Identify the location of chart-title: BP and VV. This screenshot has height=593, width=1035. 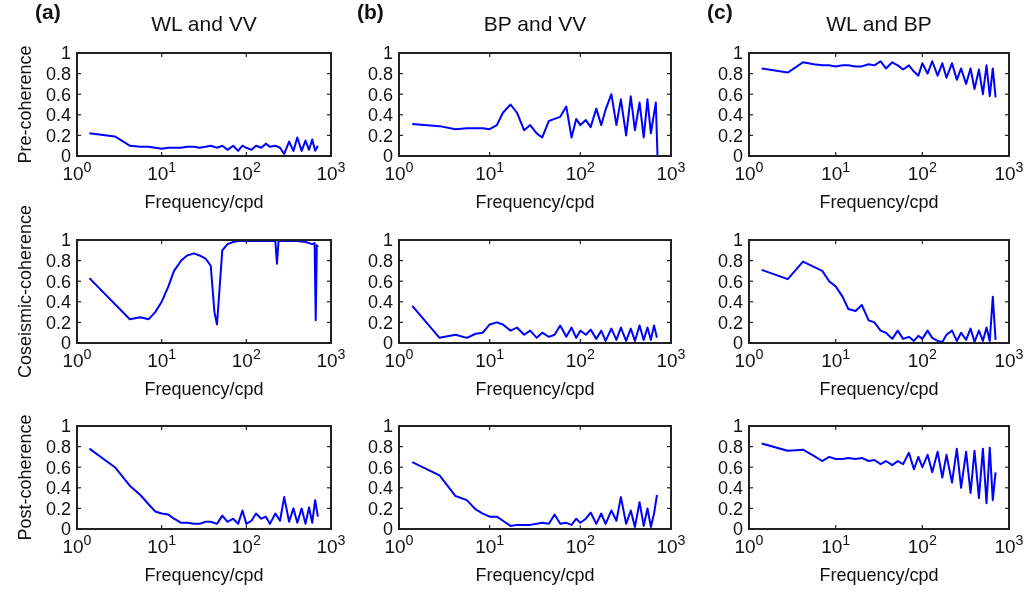
(535, 23).